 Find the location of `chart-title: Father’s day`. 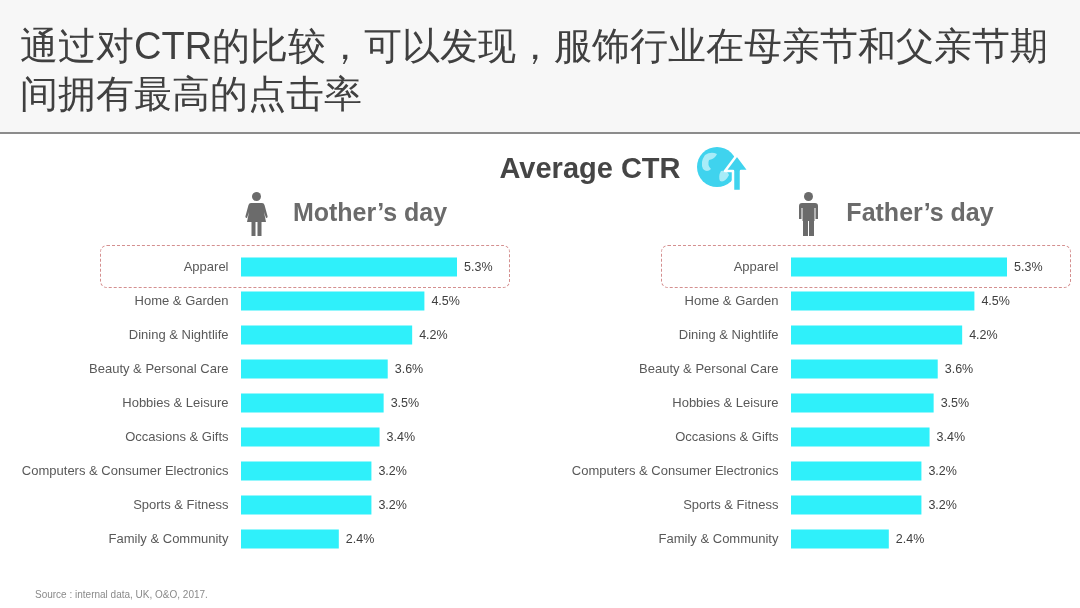

chart-title: Father’s day is located at coordinates (920, 212).